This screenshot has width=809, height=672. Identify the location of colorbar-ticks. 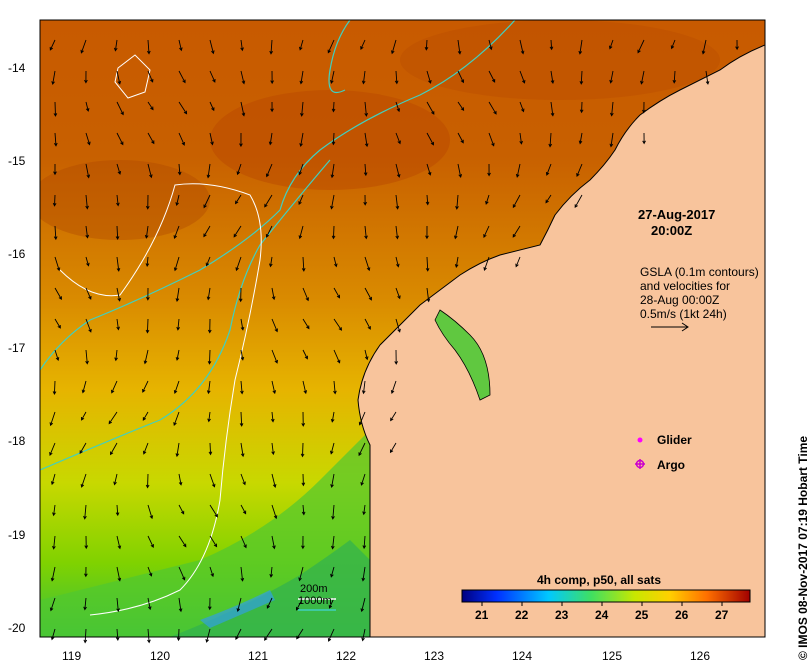
(602, 604).